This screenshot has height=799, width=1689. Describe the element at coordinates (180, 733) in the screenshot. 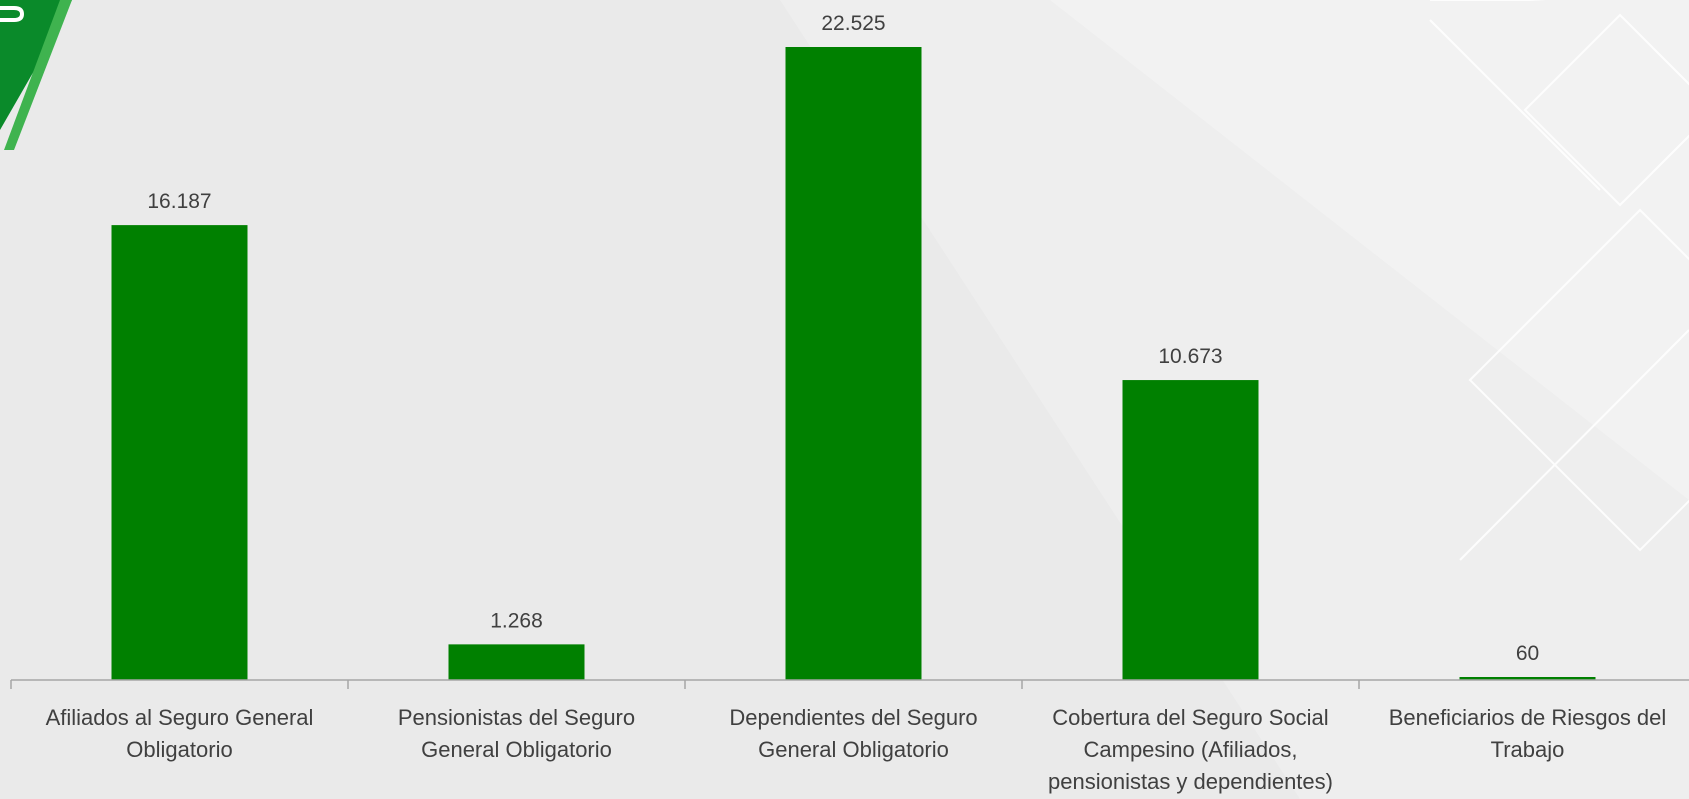

I see `category-label-1: Afiliados al Seguro General Obligatorio` at that location.